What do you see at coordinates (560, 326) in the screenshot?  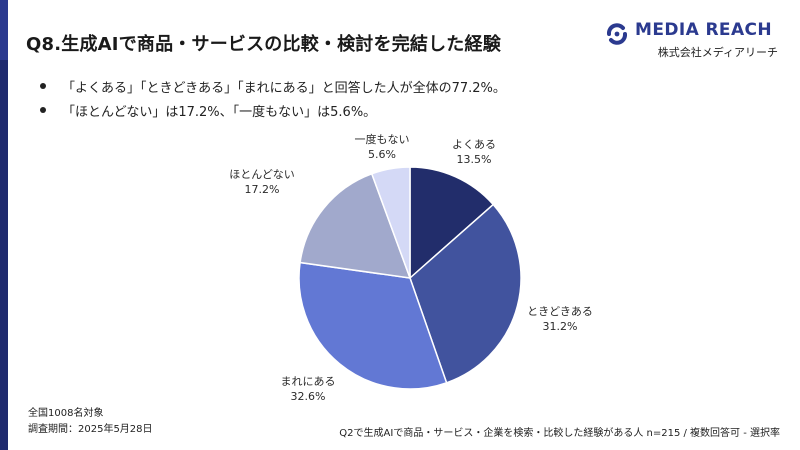 I see `slice-value-label: 31.2%` at bounding box center [560, 326].